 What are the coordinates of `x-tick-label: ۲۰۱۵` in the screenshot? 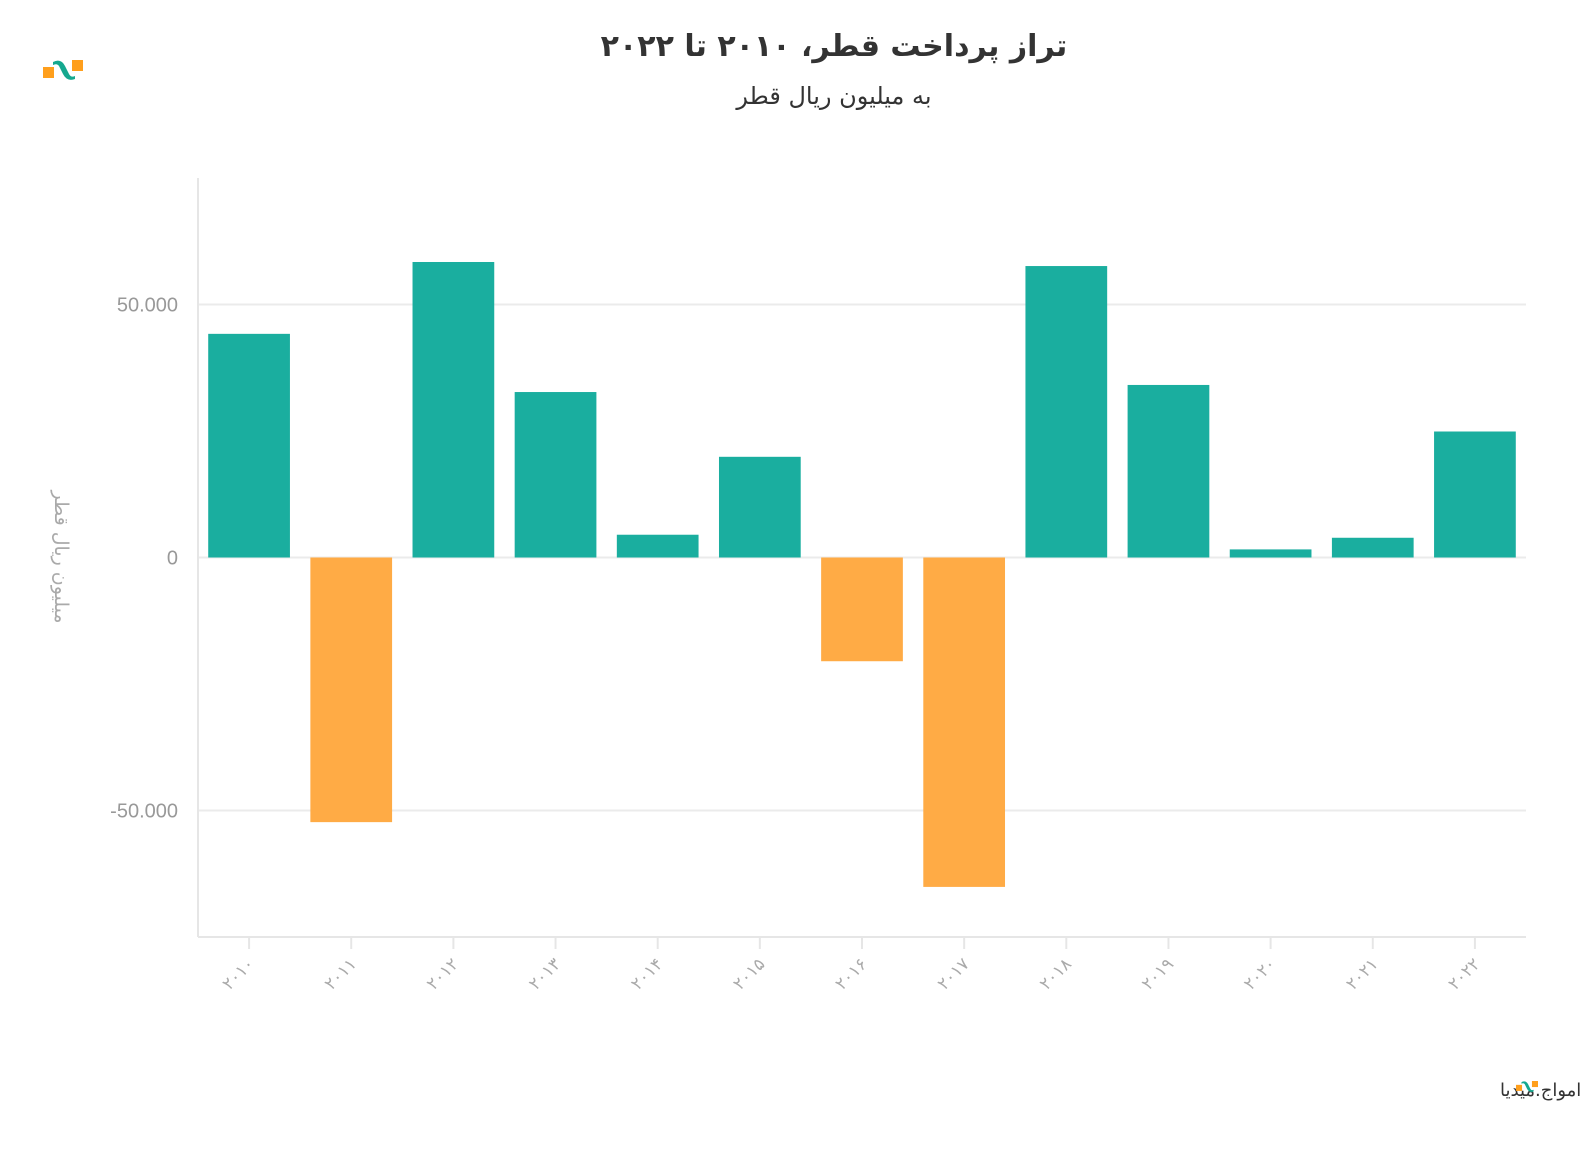 It's located at (749, 974).